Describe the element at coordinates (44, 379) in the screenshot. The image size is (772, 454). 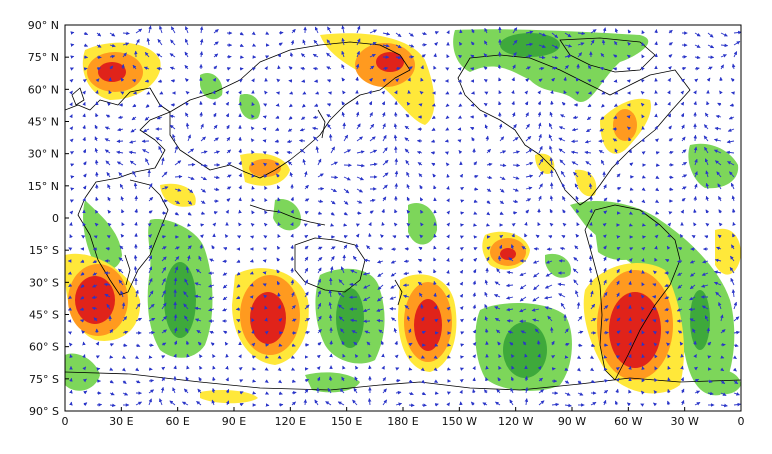
I see `y-tick-label: 75° S` at that location.